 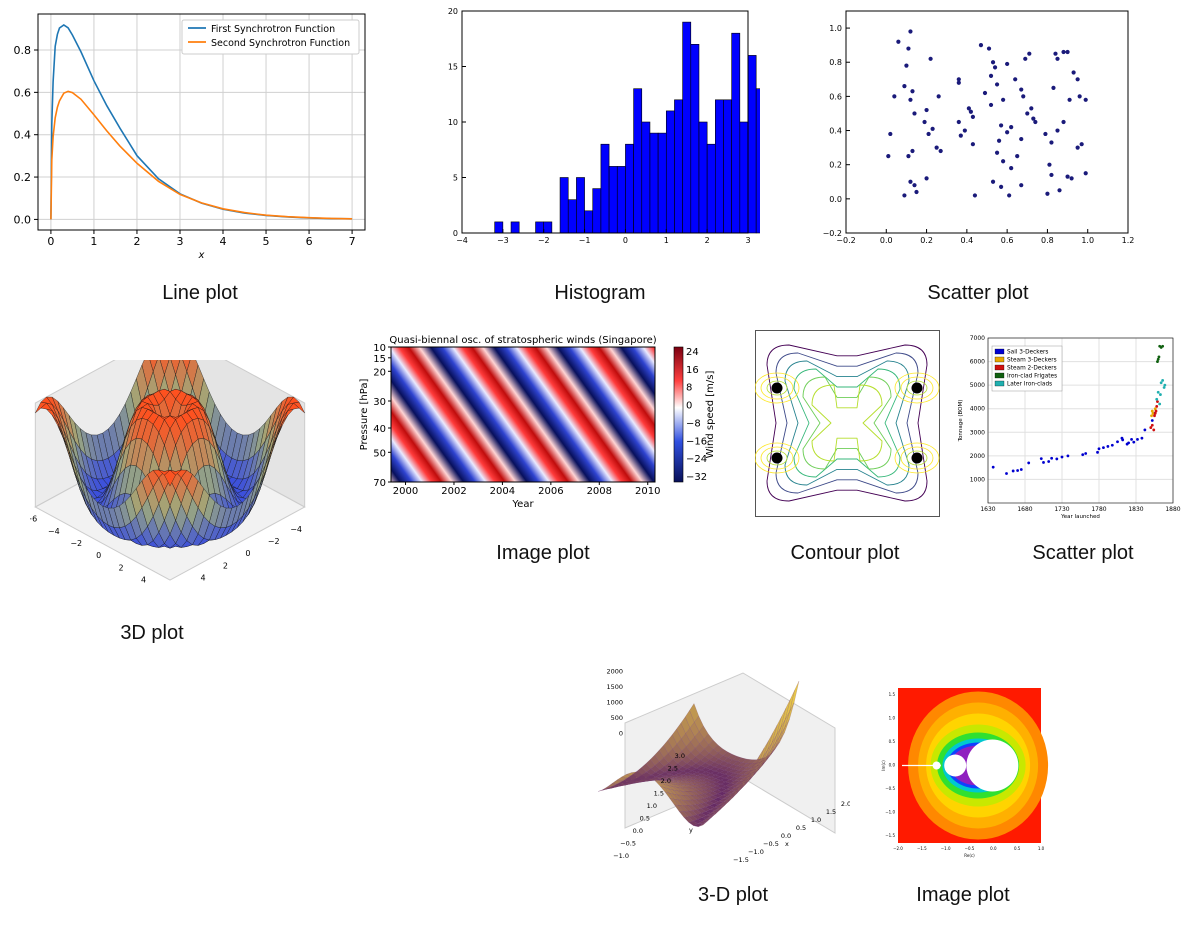 I want to click on x-tick-label: 0.8, so click(x=1047, y=240).